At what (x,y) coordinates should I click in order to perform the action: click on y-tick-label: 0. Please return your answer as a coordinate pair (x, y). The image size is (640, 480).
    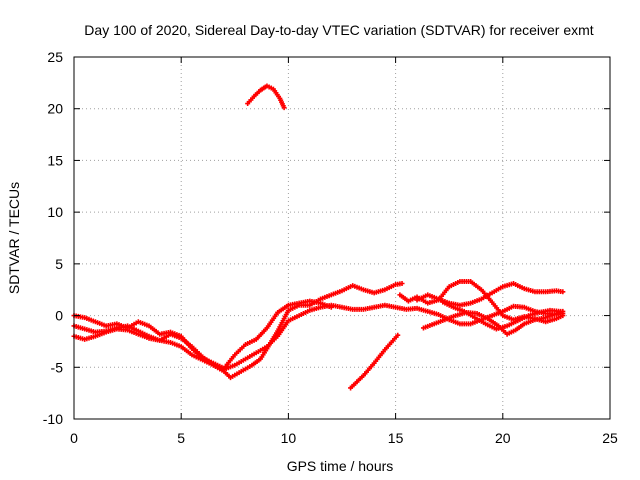
    Looking at the image, I should click on (59, 316).